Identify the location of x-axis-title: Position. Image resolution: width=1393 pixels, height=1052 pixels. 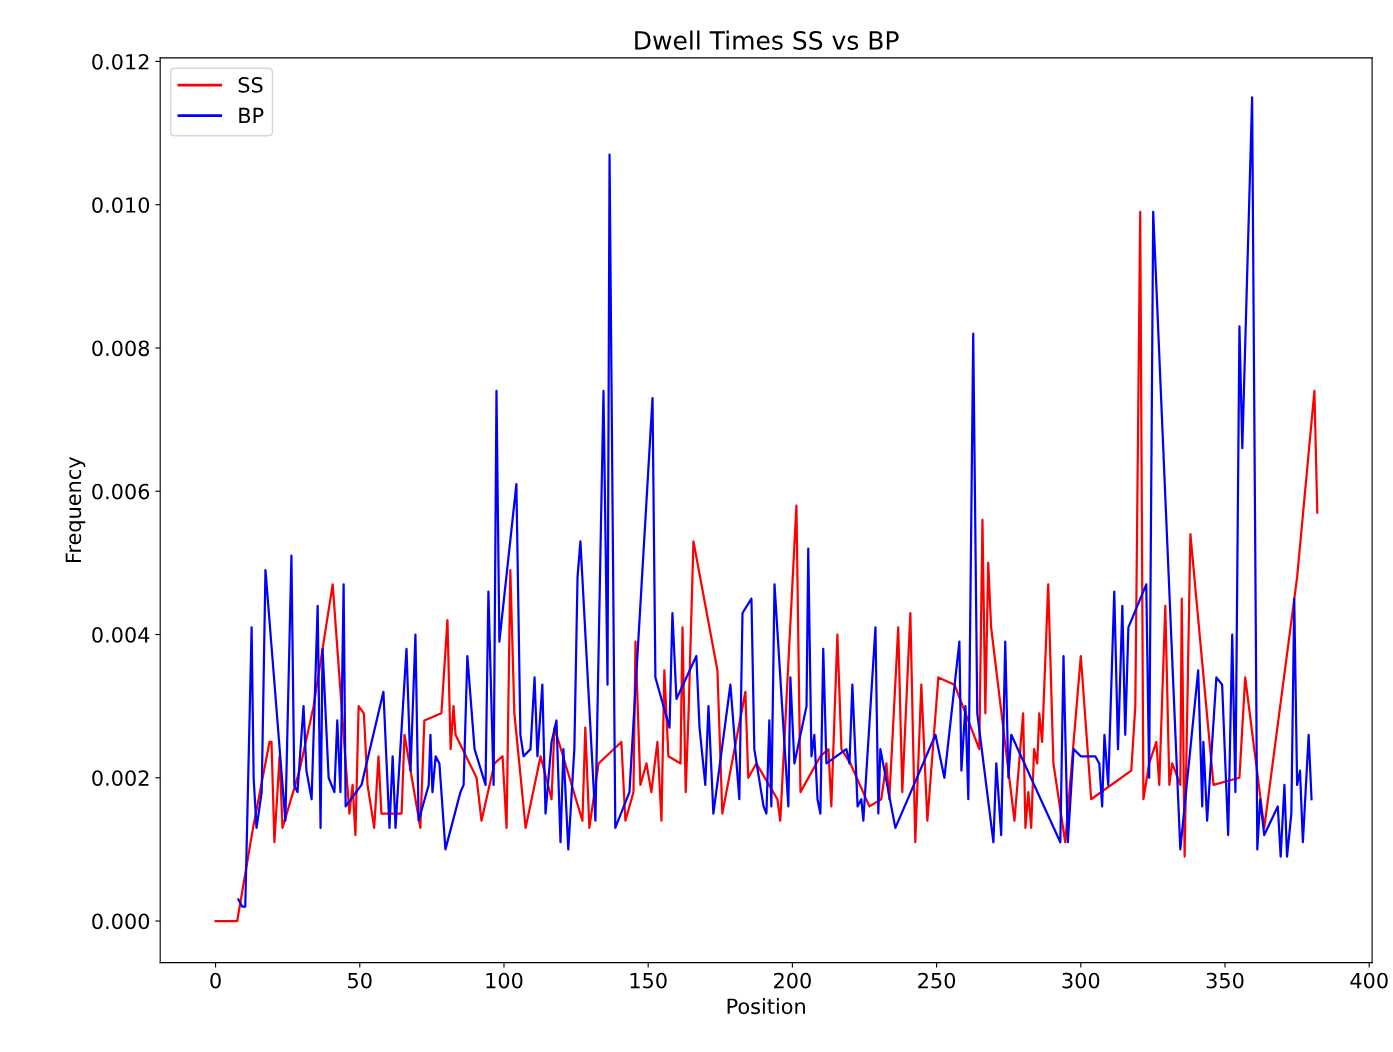
(766, 1006).